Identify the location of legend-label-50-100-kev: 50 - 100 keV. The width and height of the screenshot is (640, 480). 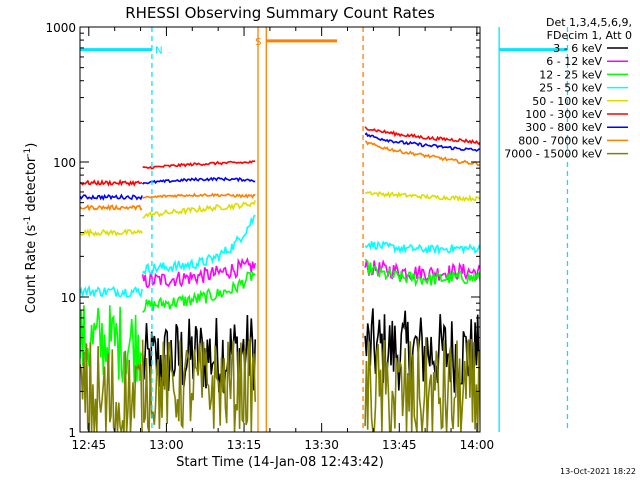
(567, 101).